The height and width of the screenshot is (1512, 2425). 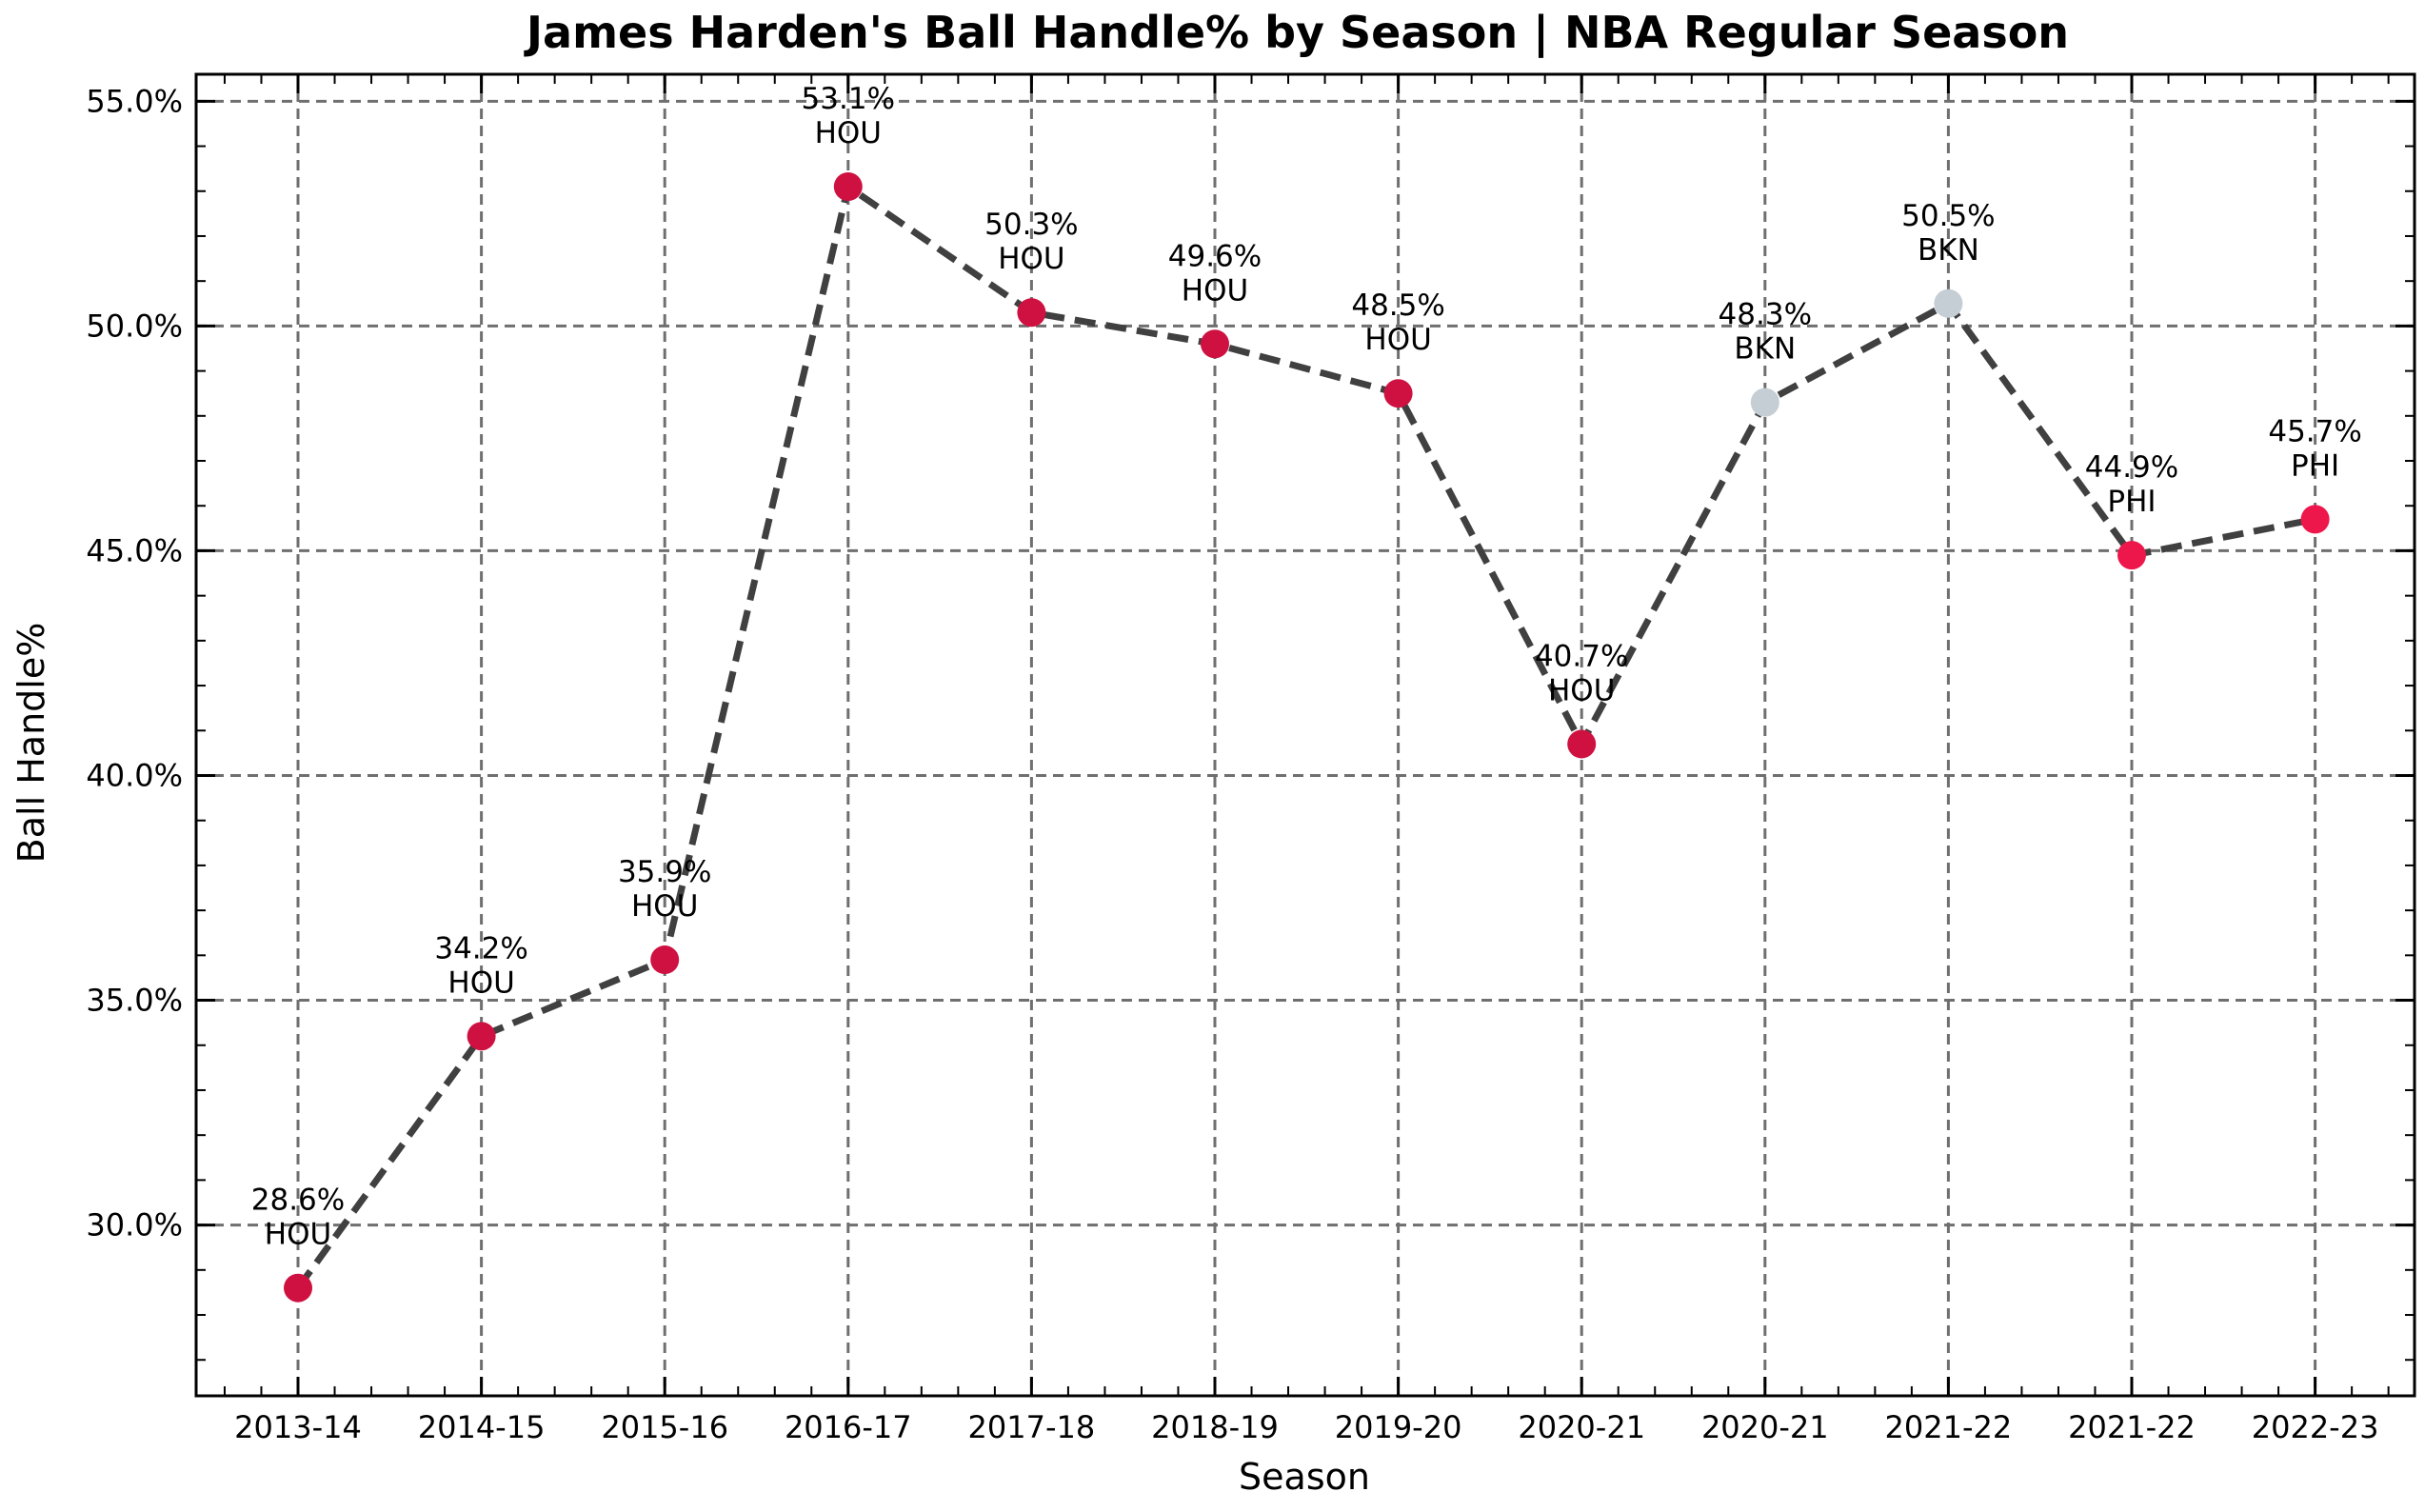 I want to click on x-tick-label: 2019-20, so click(x=1398, y=1427).